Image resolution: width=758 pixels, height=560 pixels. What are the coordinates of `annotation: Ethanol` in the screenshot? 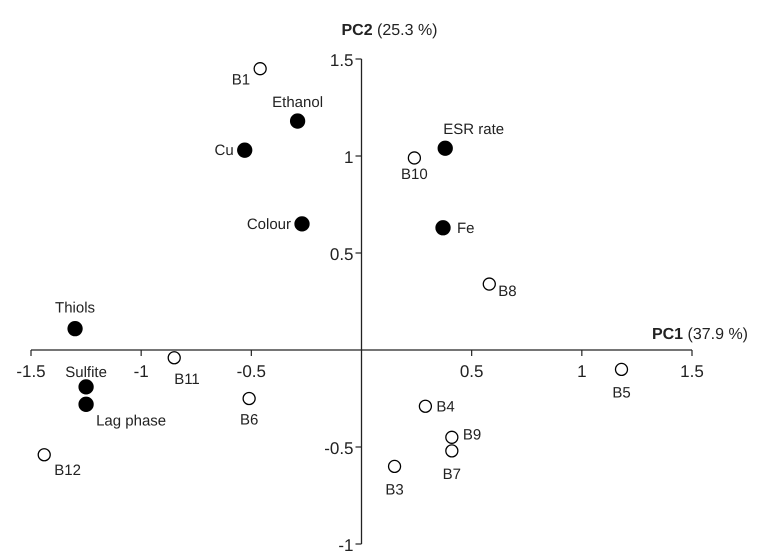 It's located at (298, 103).